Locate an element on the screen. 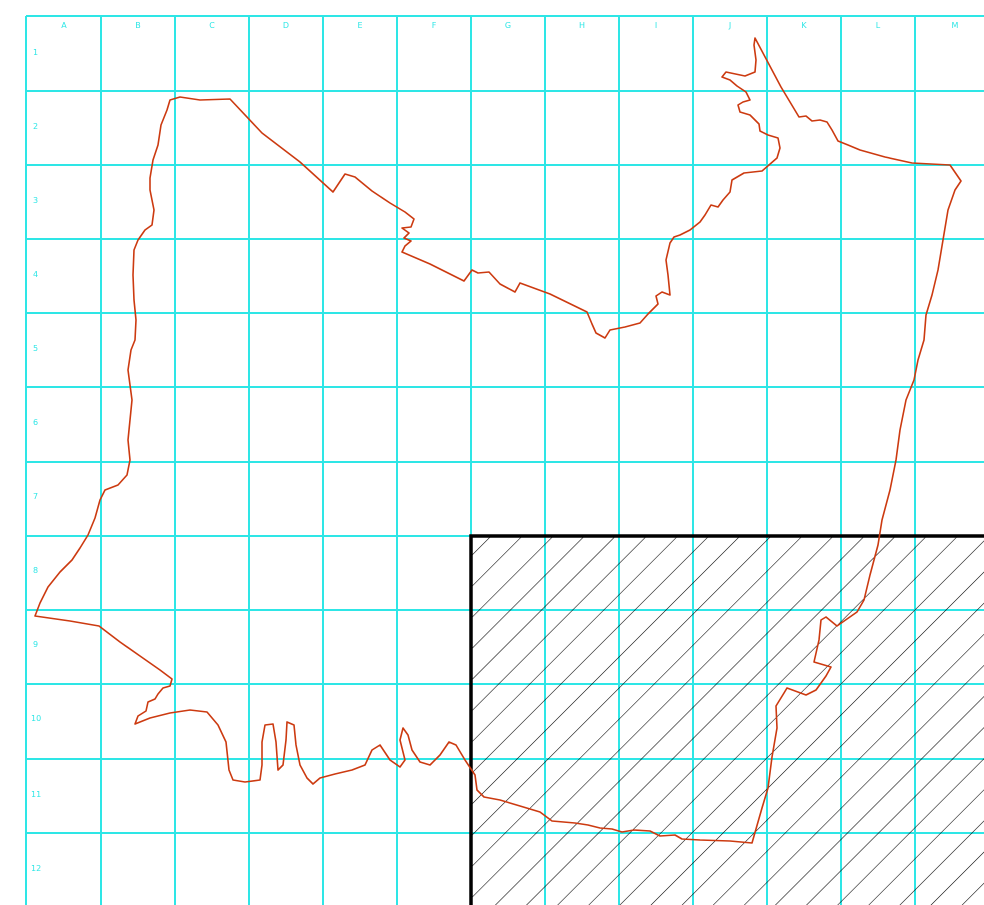 The image size is (984, 905). column-label: F is located at coordinates (434, 25).